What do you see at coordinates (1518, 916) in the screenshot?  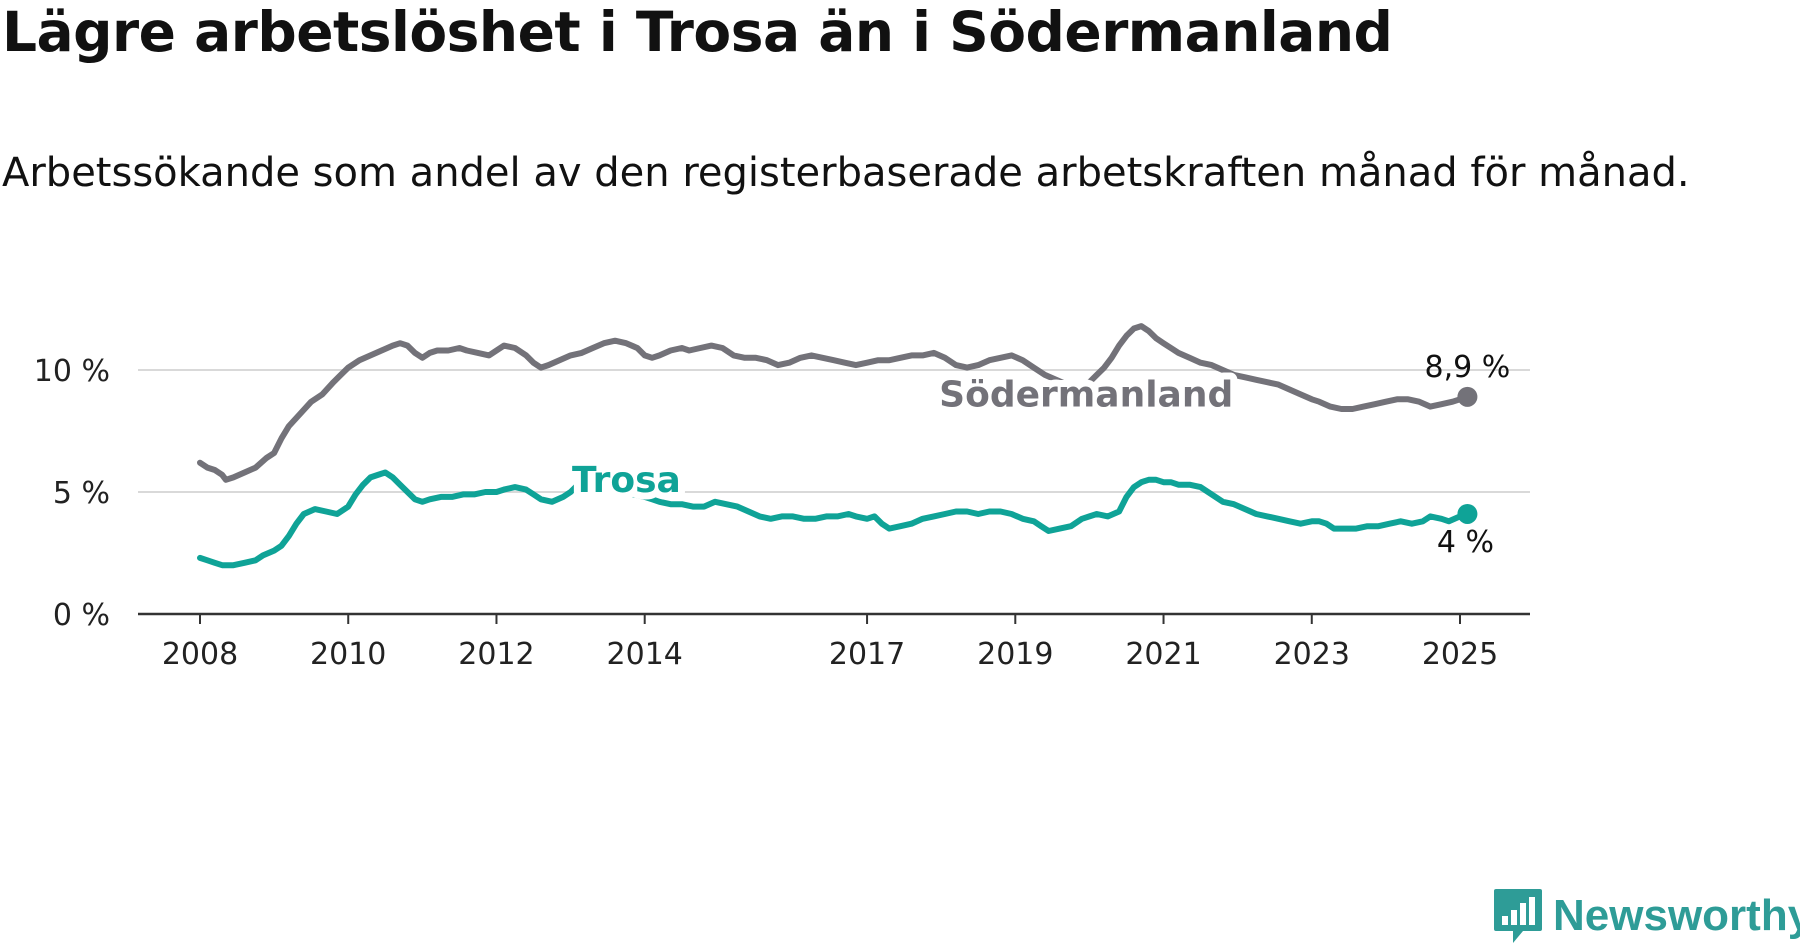 I see `newsworthy-logo-icon` at bounding box center [1518, 916].